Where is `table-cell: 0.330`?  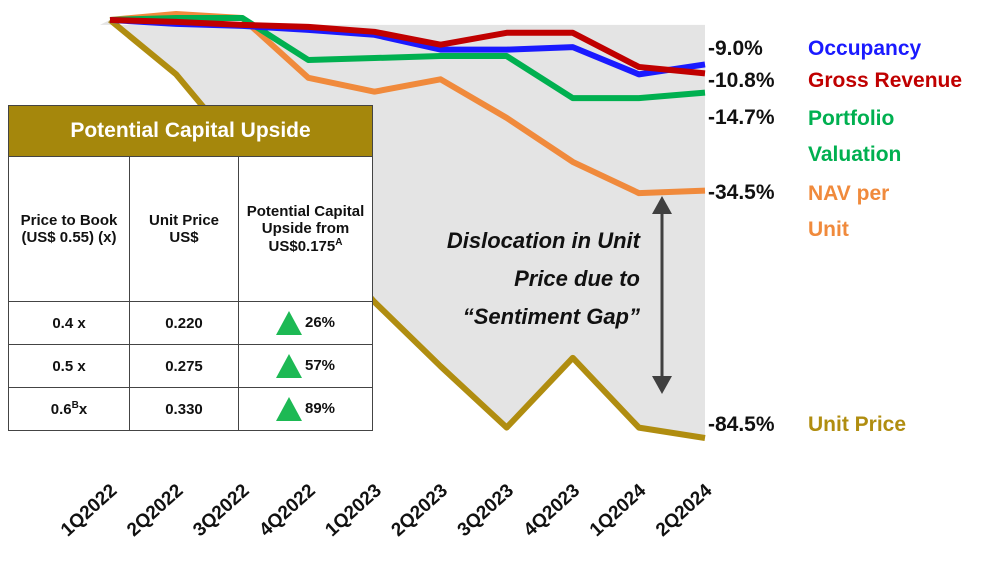 table-cell: 0.330 is located at coordinates (184, 409).